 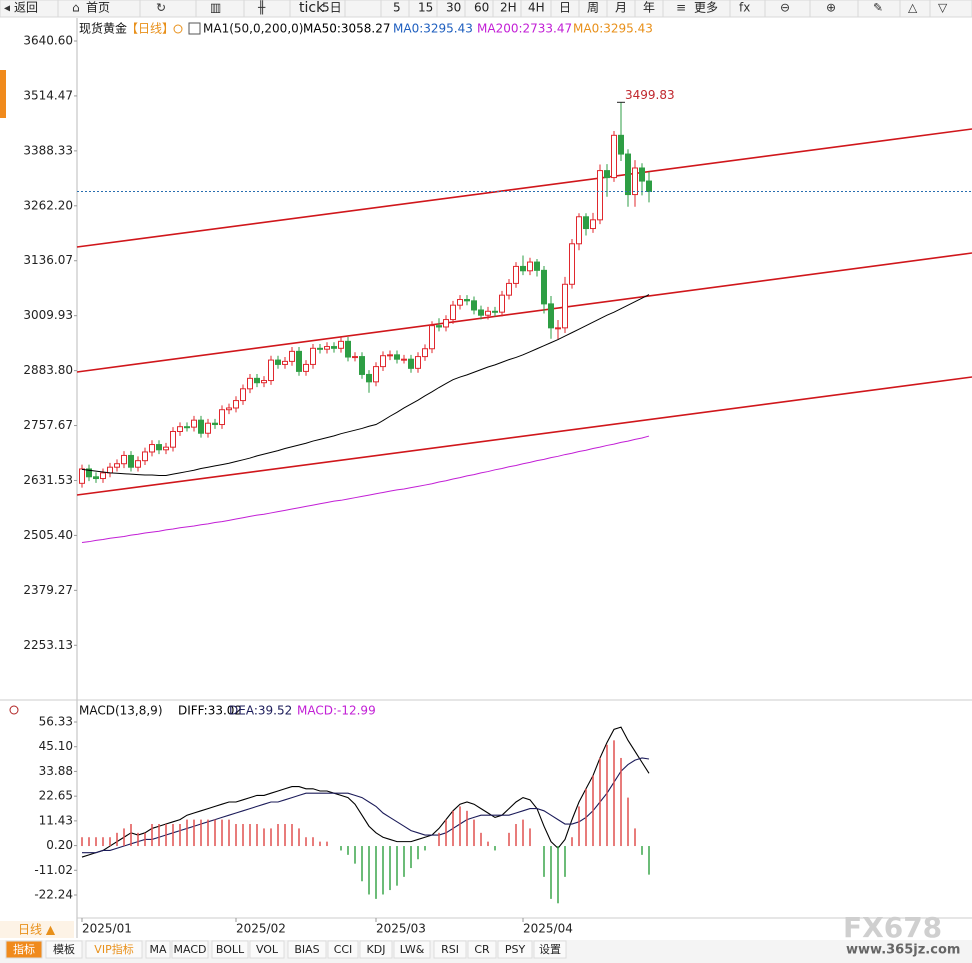 I want to click on toolbar-button: 5, so click(x=397, y=8).